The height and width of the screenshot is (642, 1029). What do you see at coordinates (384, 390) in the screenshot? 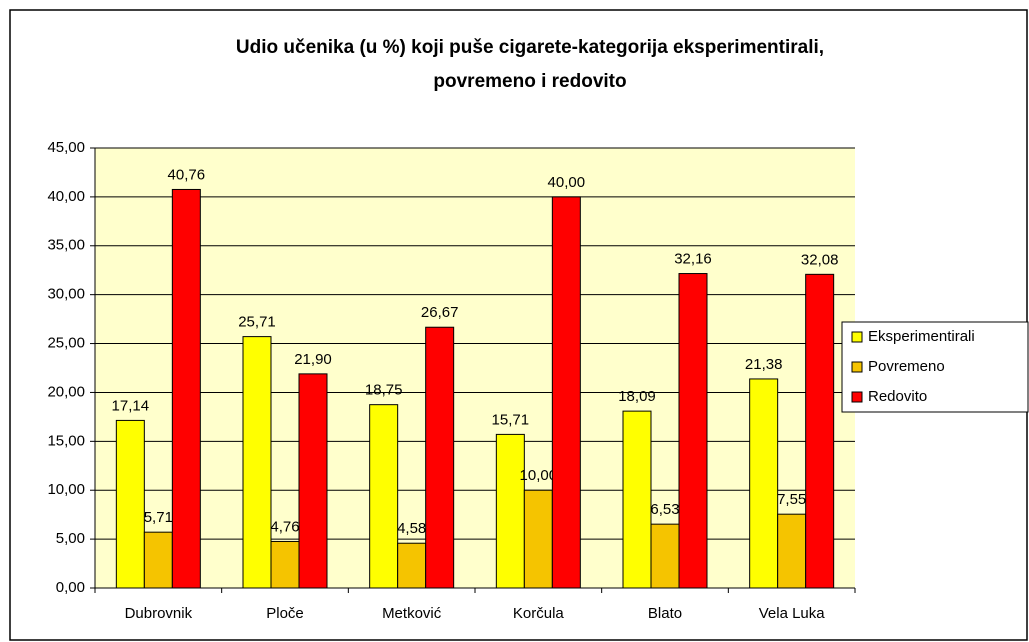
I see `value-label: 18,75` at bounding box center [384, 390].